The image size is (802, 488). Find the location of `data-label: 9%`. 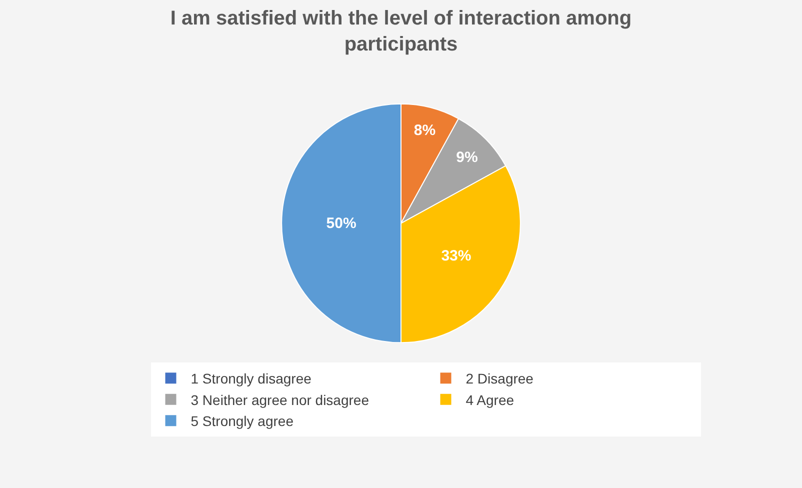

data-label: 9% is located at coordinates (467, 157).